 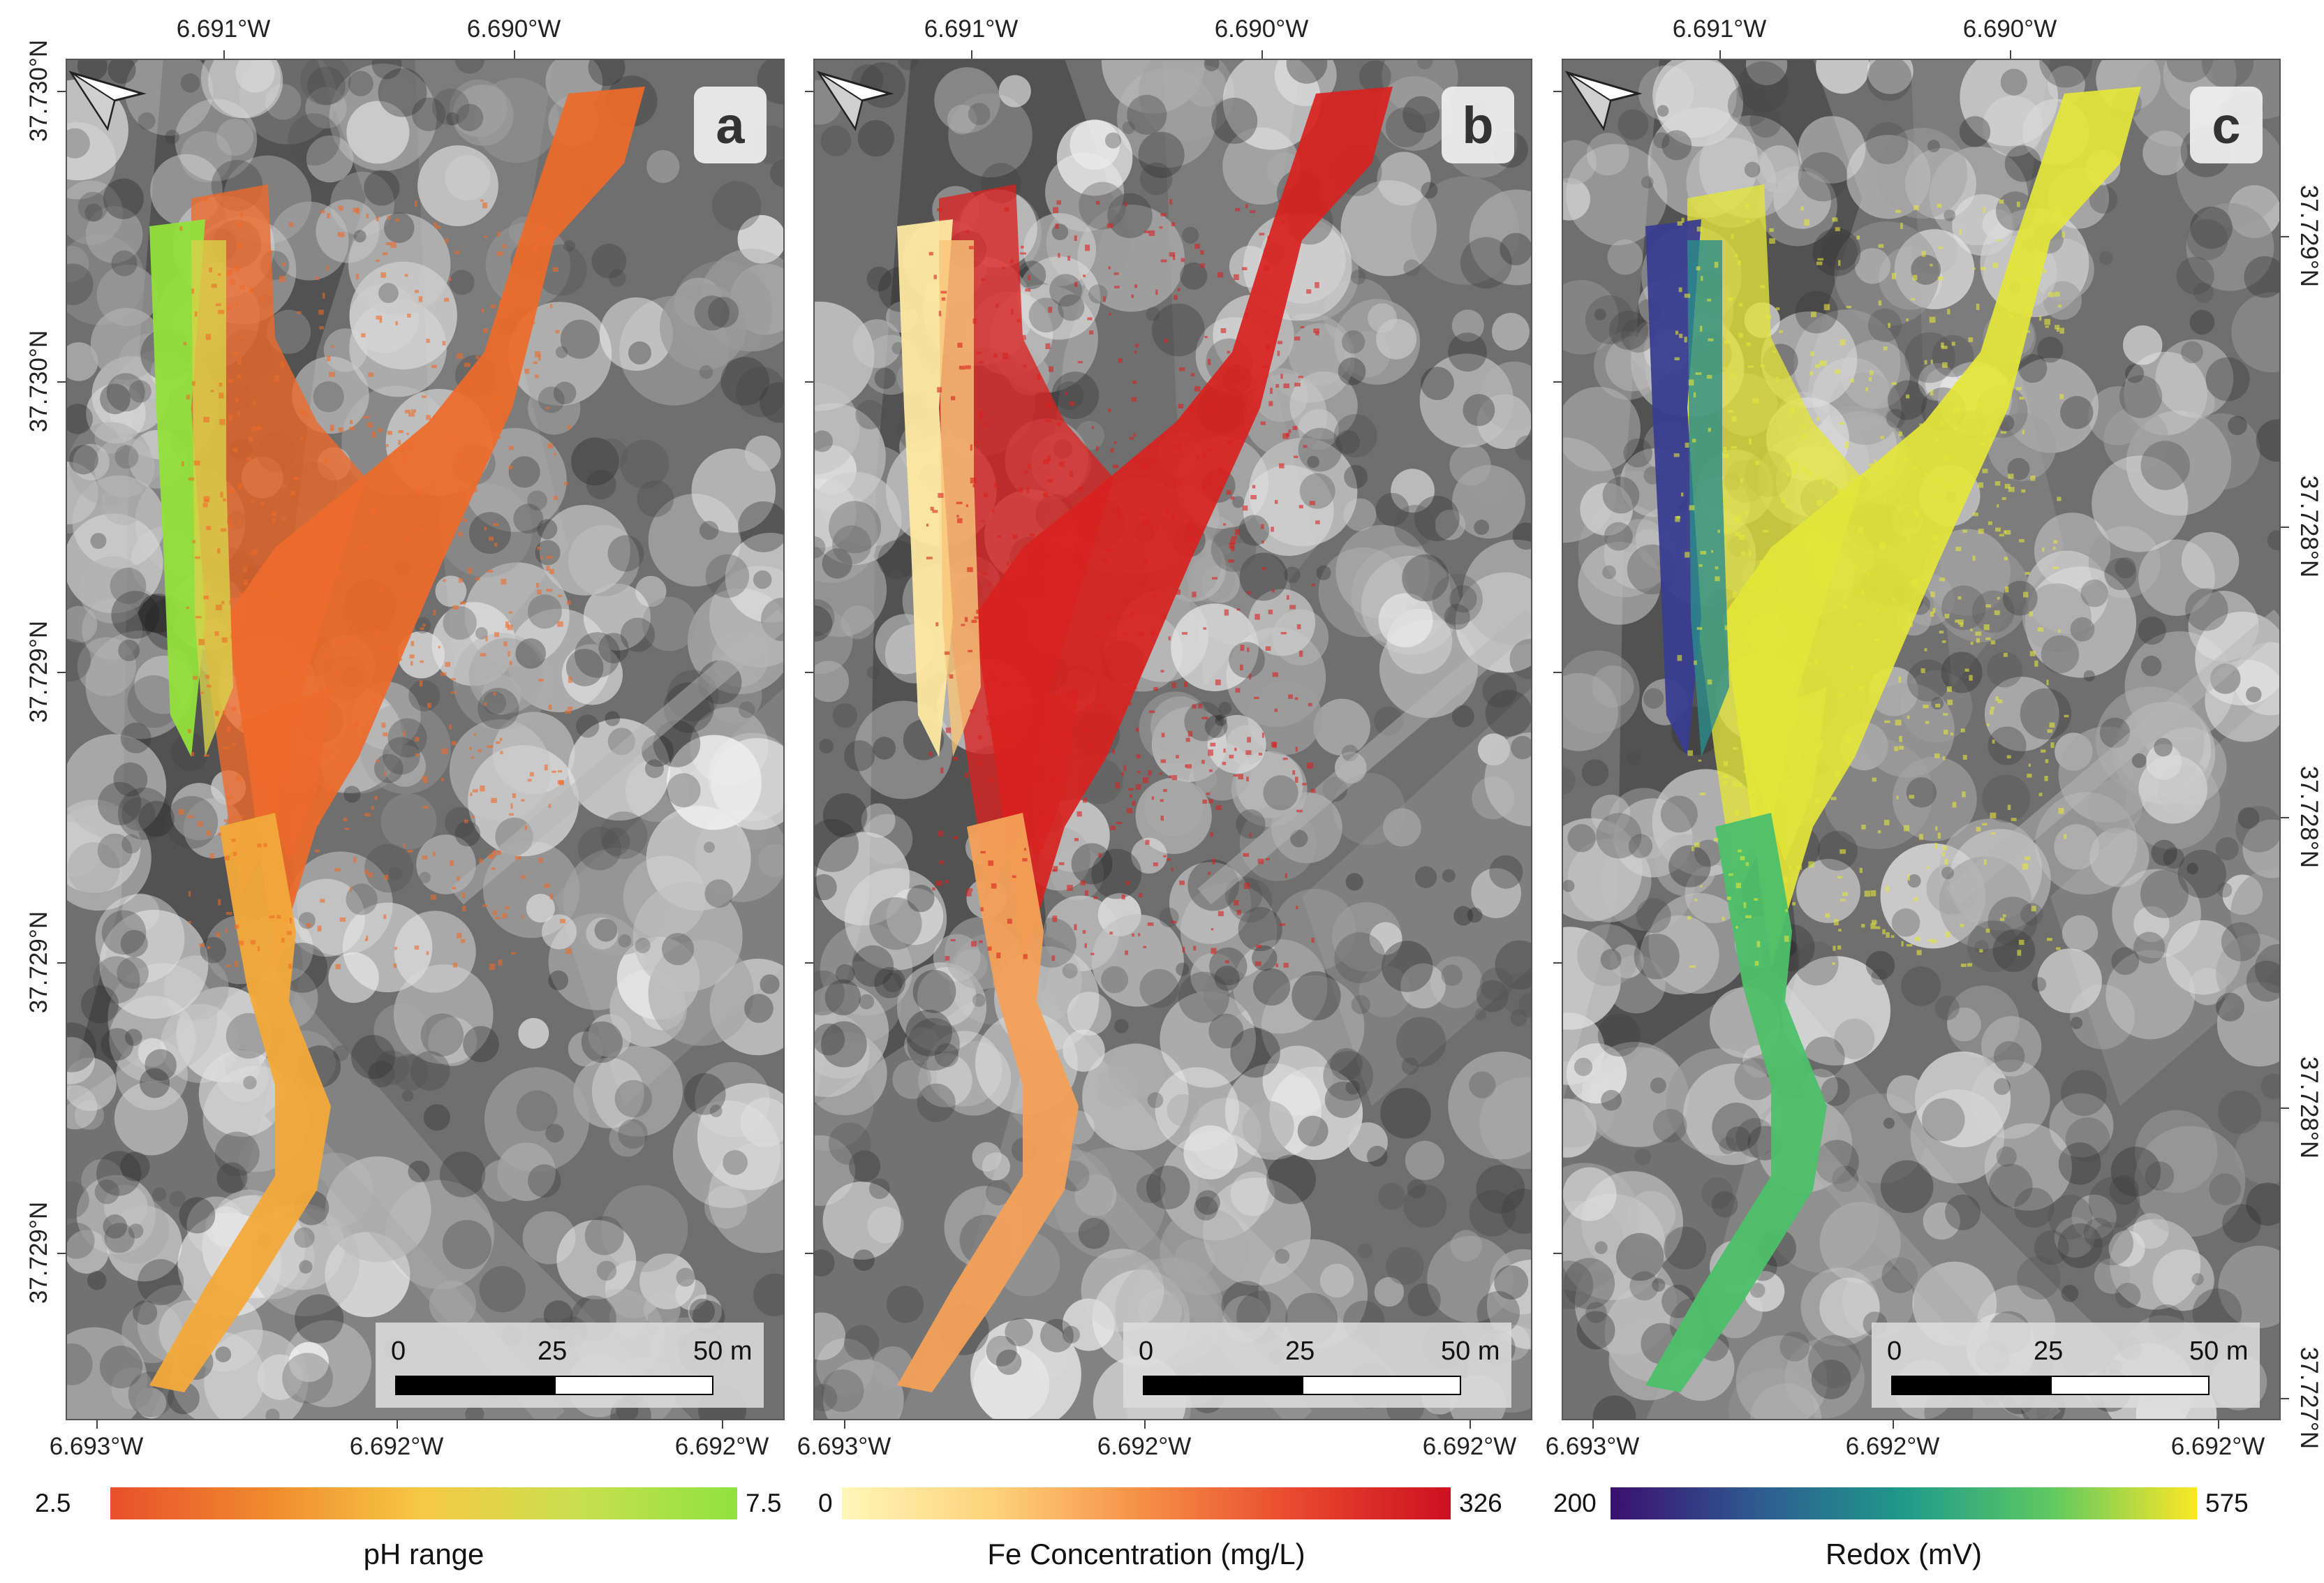 What do you see at coordinates (730, 125) in the screenshot?
I see `panel-letter-a: a` at bounding box center [730, 125].